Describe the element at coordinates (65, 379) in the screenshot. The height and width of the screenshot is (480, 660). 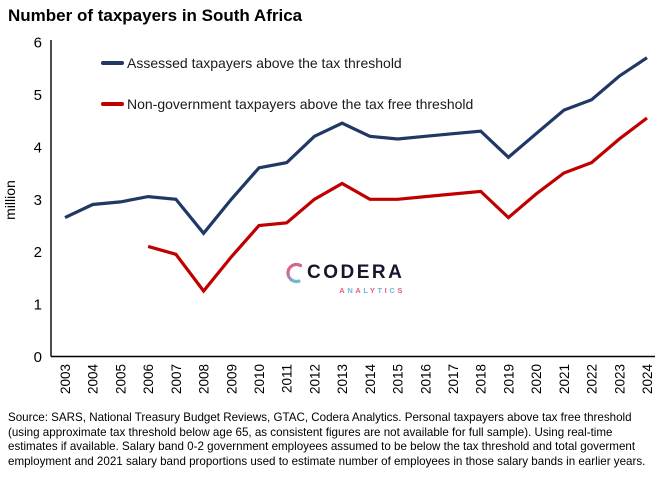
I see `x-tick-label: 2003` at that location.